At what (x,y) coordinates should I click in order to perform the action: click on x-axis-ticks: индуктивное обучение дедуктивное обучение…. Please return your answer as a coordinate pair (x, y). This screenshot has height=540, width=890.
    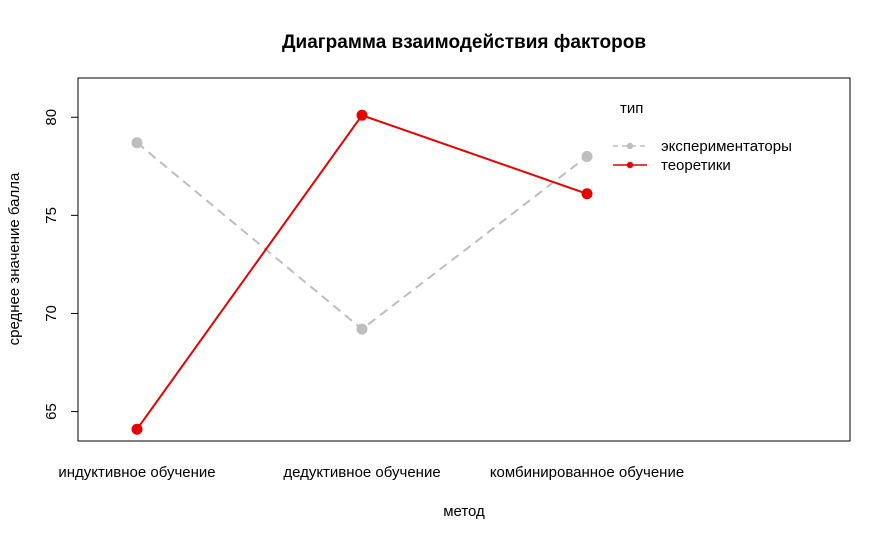
    Looking at the image, I should click on (371, 472).